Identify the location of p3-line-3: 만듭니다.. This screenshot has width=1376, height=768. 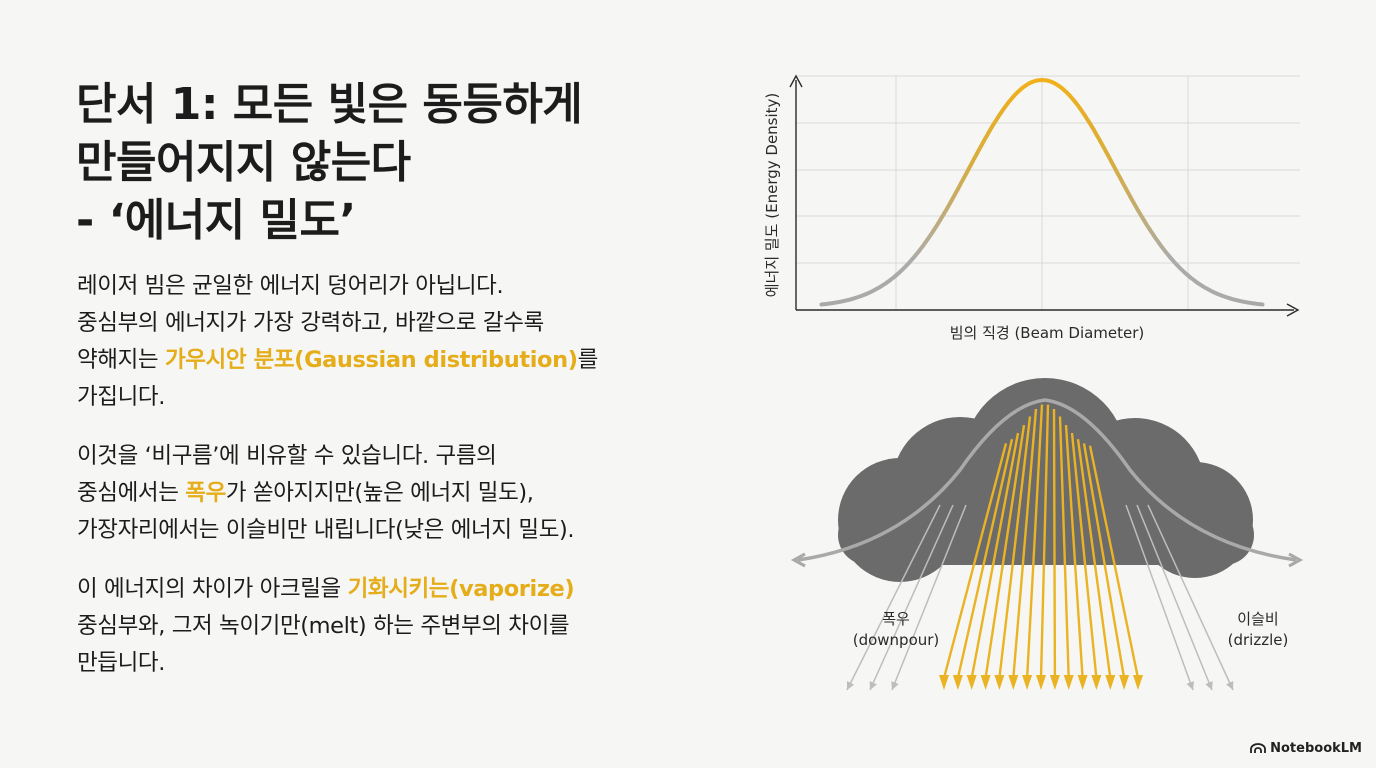
(121, 663).